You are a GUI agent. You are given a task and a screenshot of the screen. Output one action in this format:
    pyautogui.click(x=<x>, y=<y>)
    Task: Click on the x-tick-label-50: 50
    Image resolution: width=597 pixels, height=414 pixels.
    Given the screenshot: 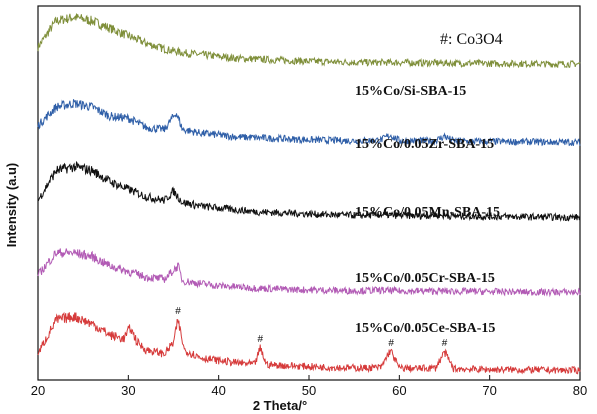 What is the action you would take?
    pyautogui.click(x=309, y=390)
    